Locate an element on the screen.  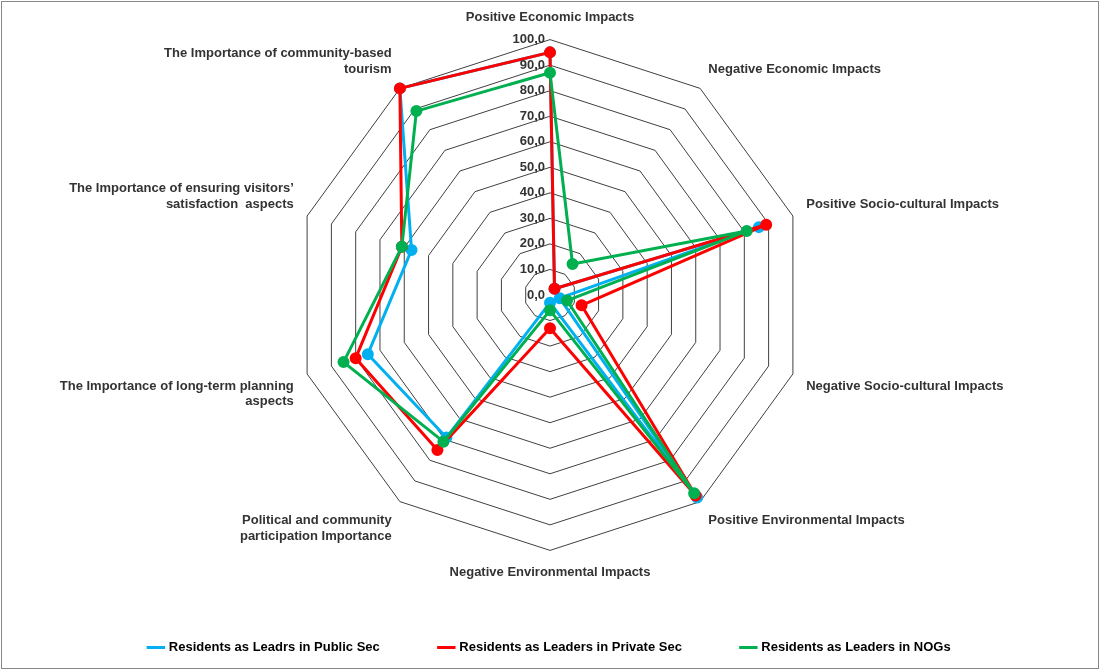
spoke-label: Positive Economic Impacts is located at coordinates (550, 17).